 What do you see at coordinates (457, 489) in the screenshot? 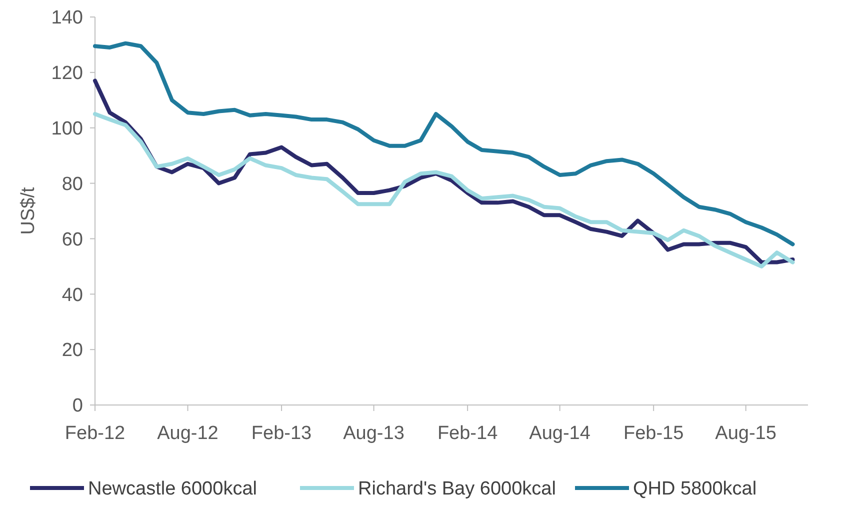
I see `legend-label: Richard's Bay 6000kcal` at bounding box center [457, 489].